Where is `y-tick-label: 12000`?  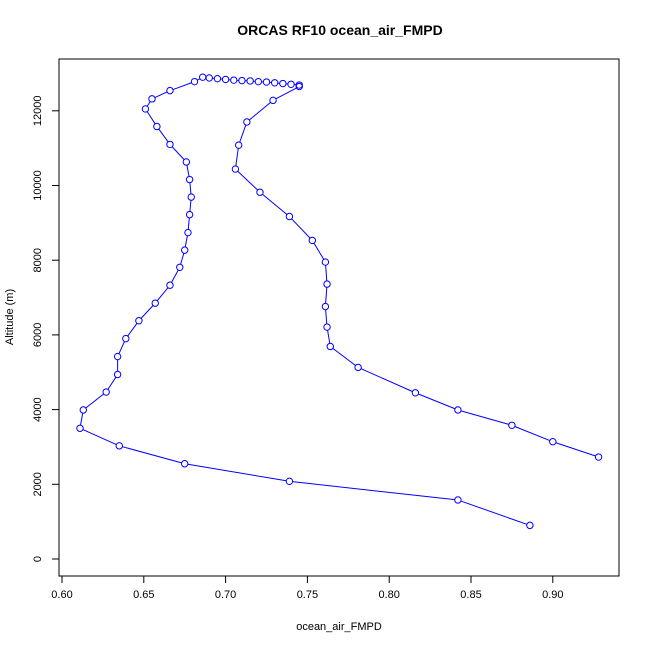
y-tick-label: 12000 is located at coordinates (38, 111).